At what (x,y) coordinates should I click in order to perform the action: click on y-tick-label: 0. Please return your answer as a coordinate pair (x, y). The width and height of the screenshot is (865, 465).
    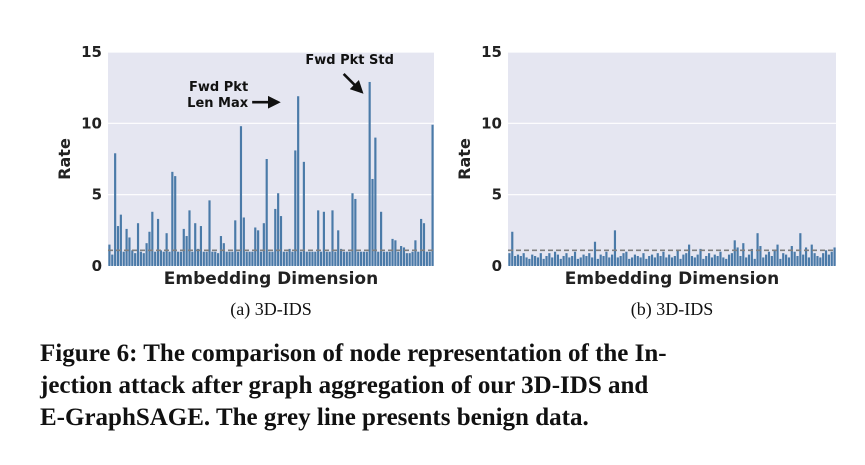
    Looking at the image, I should click on (97, 266).